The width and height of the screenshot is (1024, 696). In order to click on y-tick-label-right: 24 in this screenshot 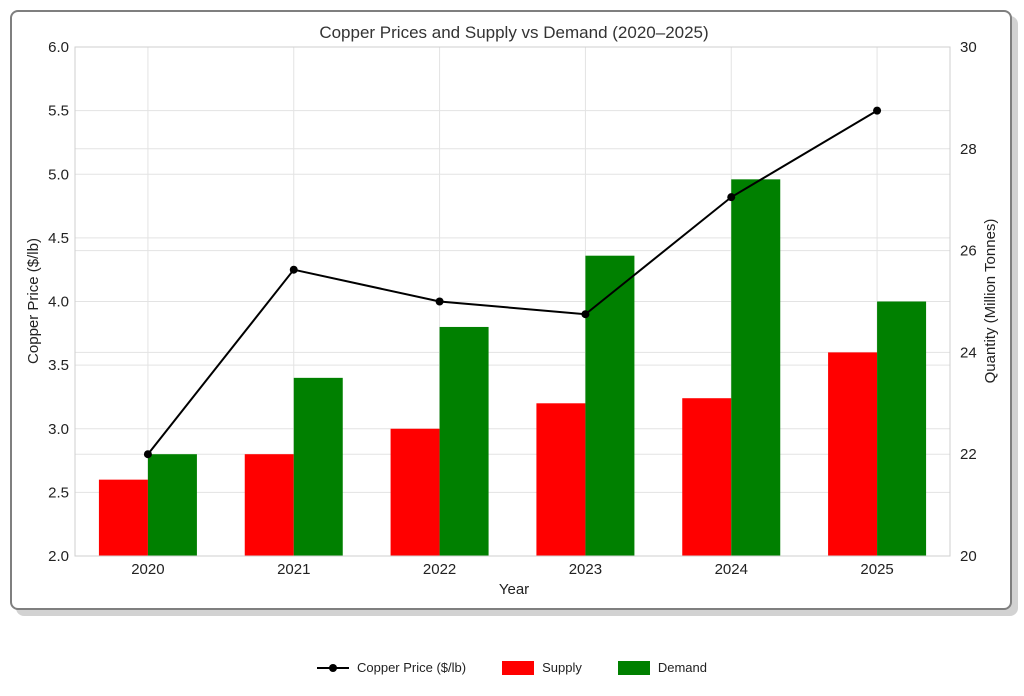, I will do `click(968, 352)`.